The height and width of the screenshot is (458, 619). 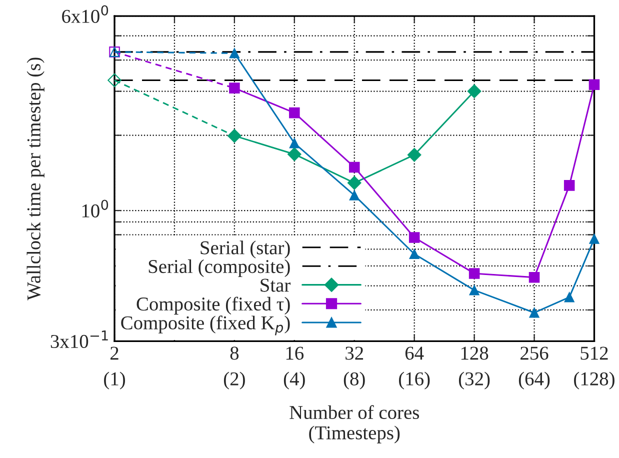 I want to click on y-tick-label: 3x10$^{−1}$, so click(x=79, y=339).